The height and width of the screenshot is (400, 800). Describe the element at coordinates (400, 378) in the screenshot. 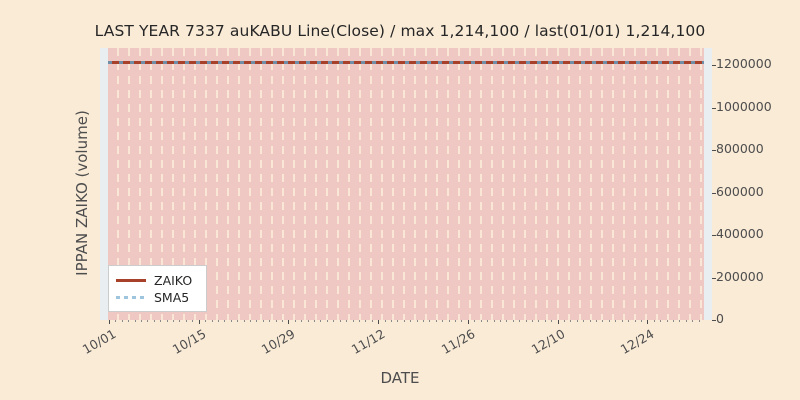

I see `x-axis-label: DATE` at that location.